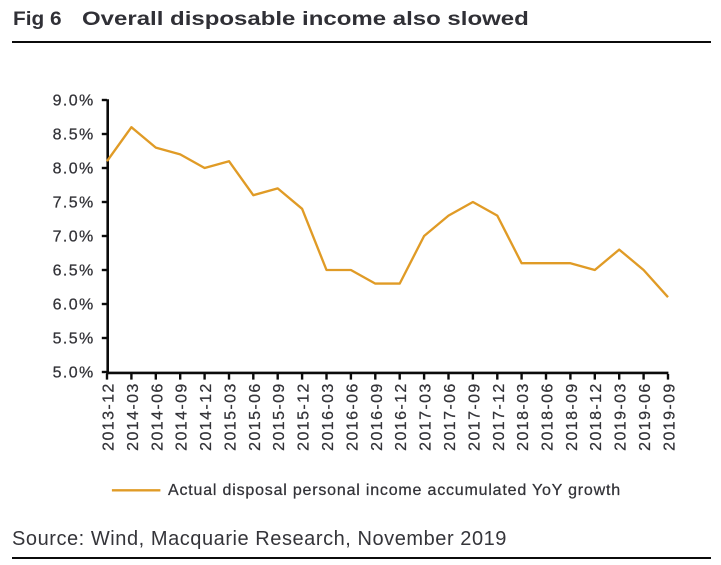 The image size is (721, 565). Describe the element at coordinates (352, 416) in the screenshot. I see `svg-text: 2016-06` at that location.